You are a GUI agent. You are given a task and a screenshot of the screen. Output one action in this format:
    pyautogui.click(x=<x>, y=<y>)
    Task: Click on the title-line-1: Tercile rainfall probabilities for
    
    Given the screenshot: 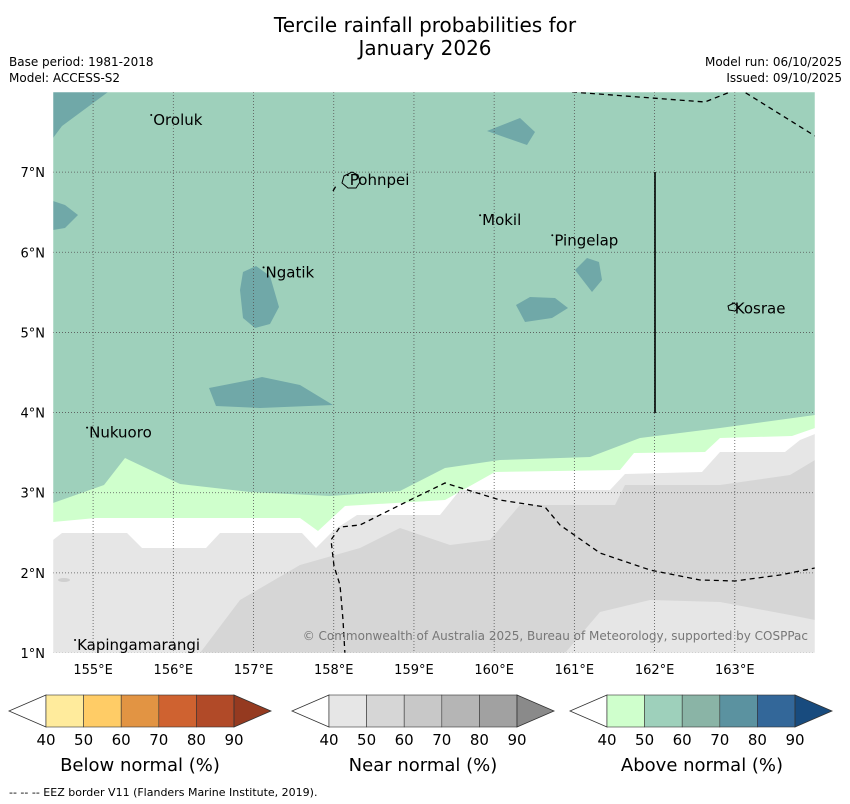 What is the action you would take?
    pyautogui.click(x=425, y=25)
    